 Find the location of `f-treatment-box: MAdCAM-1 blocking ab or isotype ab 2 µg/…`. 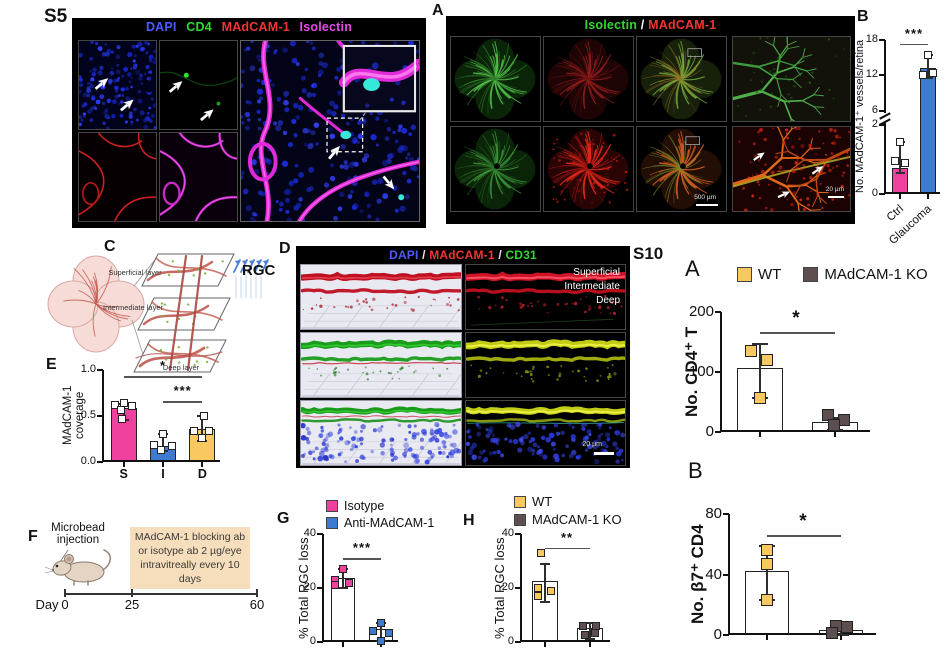

f-treatment-box: MAdCAM-1 blocking ab or isotype ab 2 µg/… is located at coordinates (190, 558).